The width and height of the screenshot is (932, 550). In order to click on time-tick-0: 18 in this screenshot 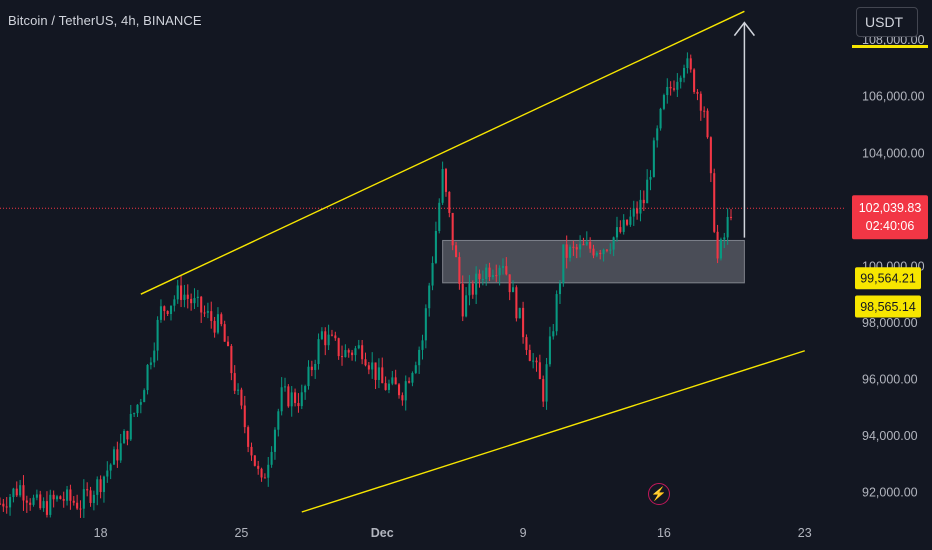, I will do `click(101, 533)`.